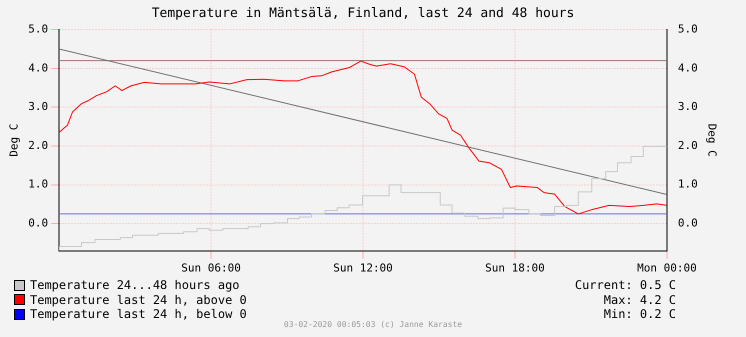  I want to click on y2-tick-label: 5.0, so click(688, 29).